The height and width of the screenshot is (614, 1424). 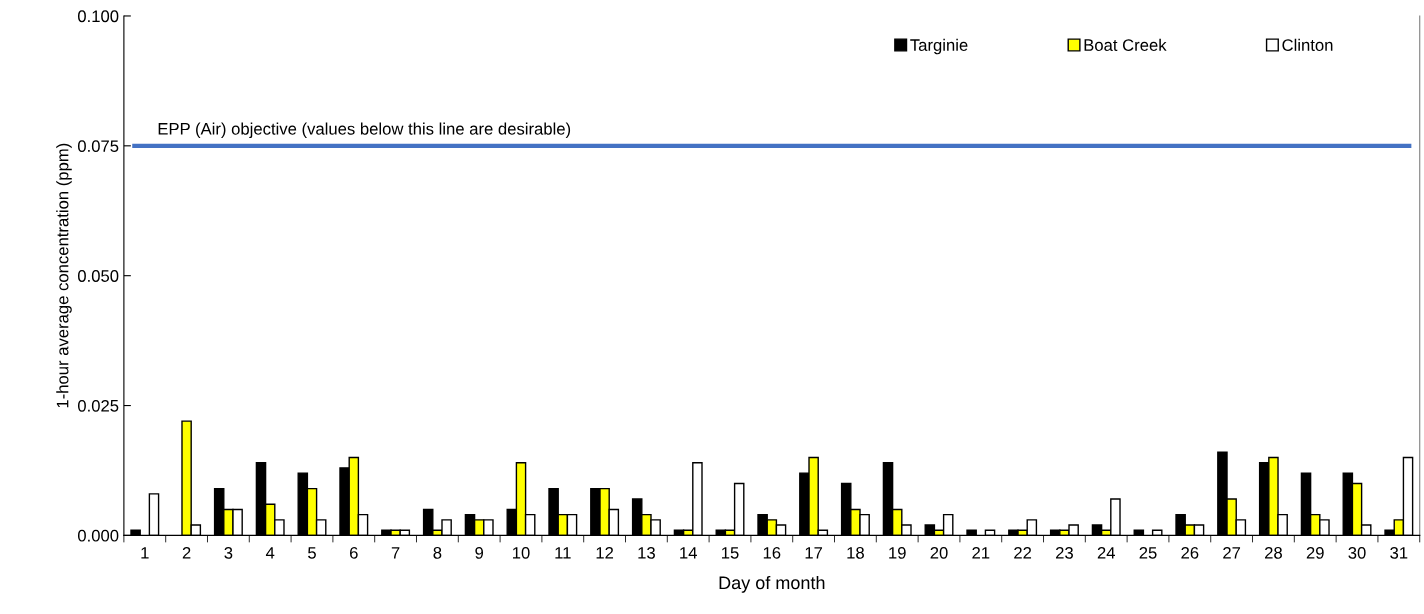 I want to click on x-tick-label: 6, so click(x=354, y=552).